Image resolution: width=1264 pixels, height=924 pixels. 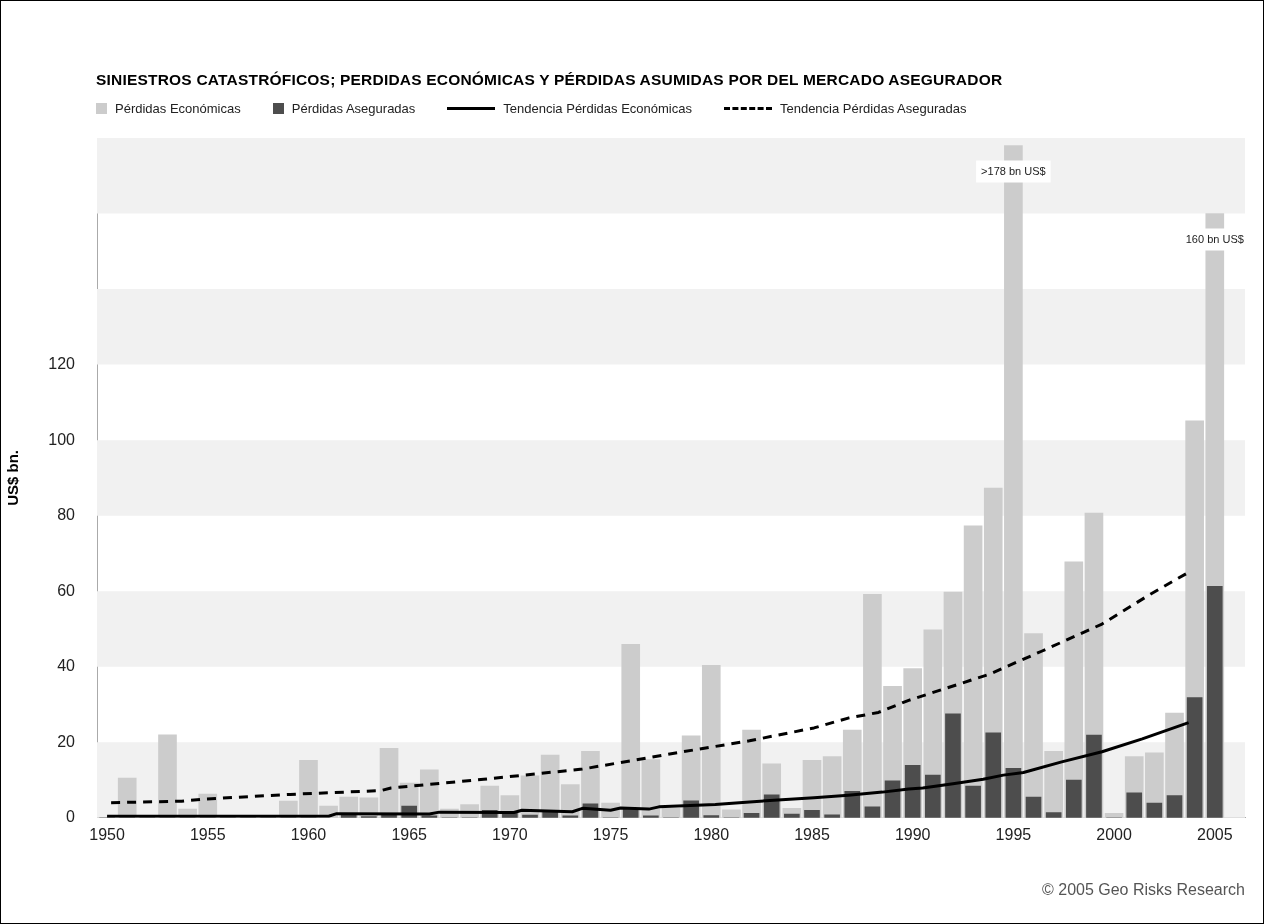 What do you see at coordinates (912, 834) in the screenshot?
I see `x-tick-label: 1990` at bounding box center [912, 834].